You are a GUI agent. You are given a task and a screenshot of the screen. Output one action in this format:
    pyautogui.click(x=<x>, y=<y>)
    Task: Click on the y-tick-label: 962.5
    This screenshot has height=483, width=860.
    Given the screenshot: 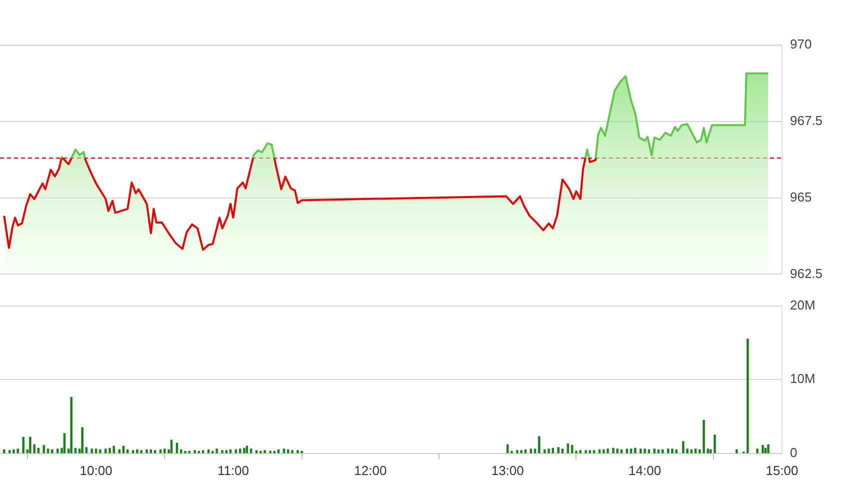 What is the action you would take?
    pyautogui.click(x=806, y=273)
    